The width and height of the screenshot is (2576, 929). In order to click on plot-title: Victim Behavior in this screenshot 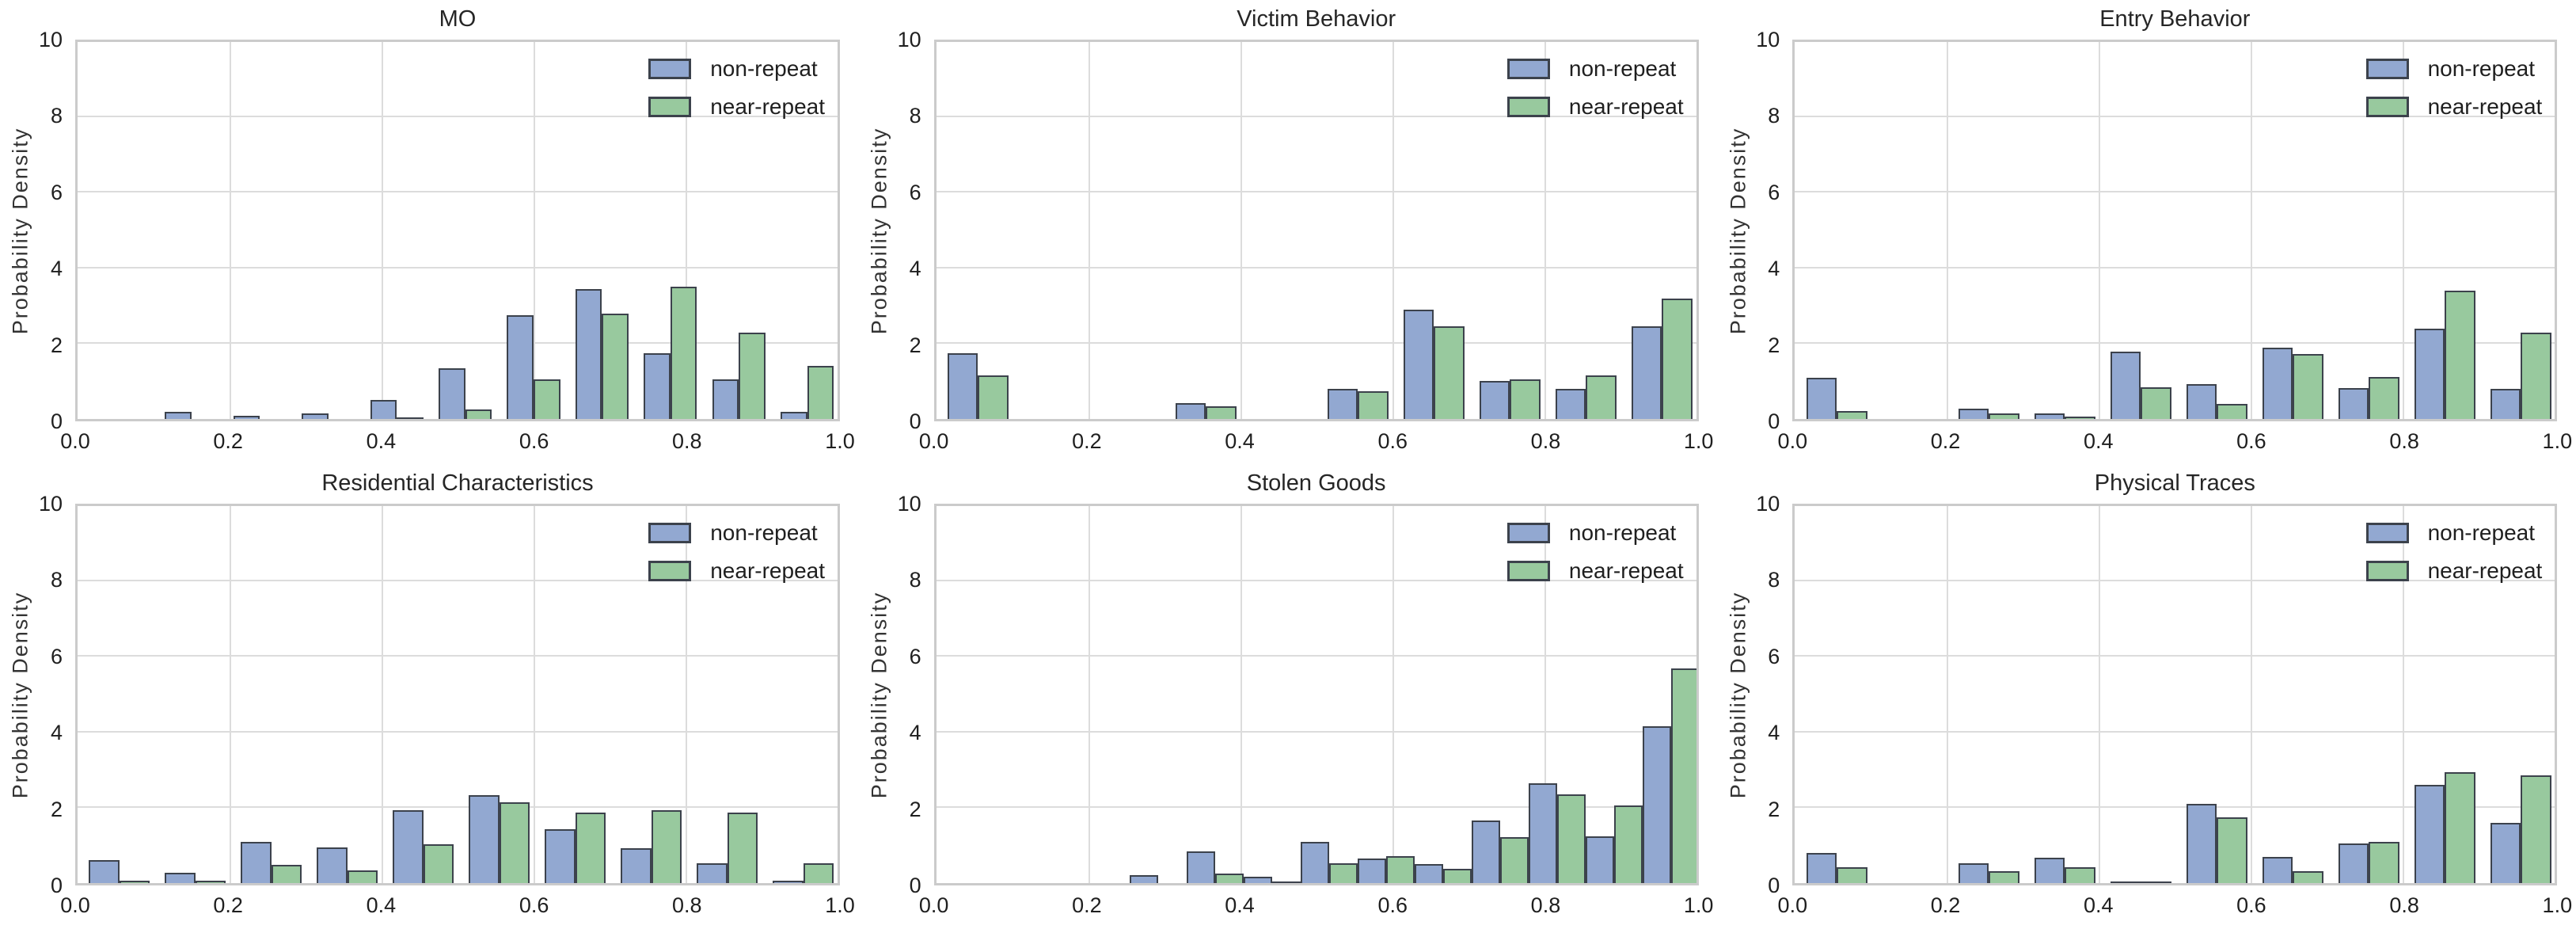, I will do `click(1317, 19)`.